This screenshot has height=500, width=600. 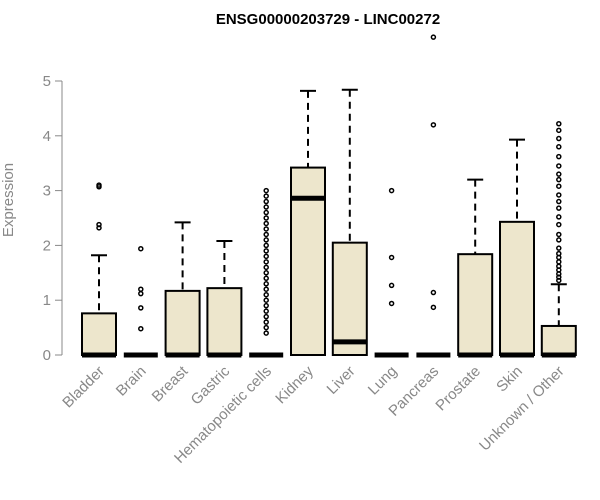 I want to click on y-tick-label-1: 1, so click(x=47, y=300).